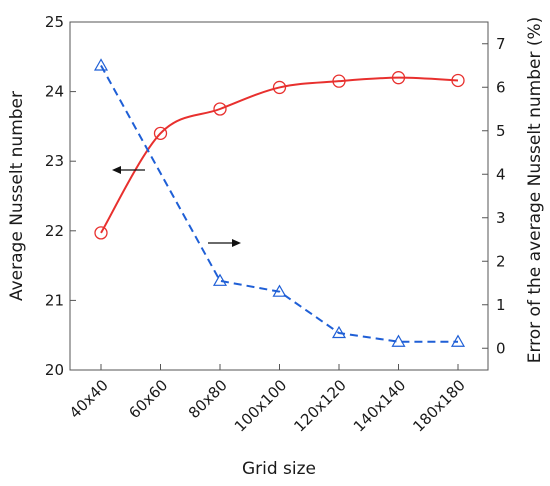 The image size is (550, 486). Describe the element at coordinates (54, 300) in the screenshot. I see `left-tick-label: 21` at that location.